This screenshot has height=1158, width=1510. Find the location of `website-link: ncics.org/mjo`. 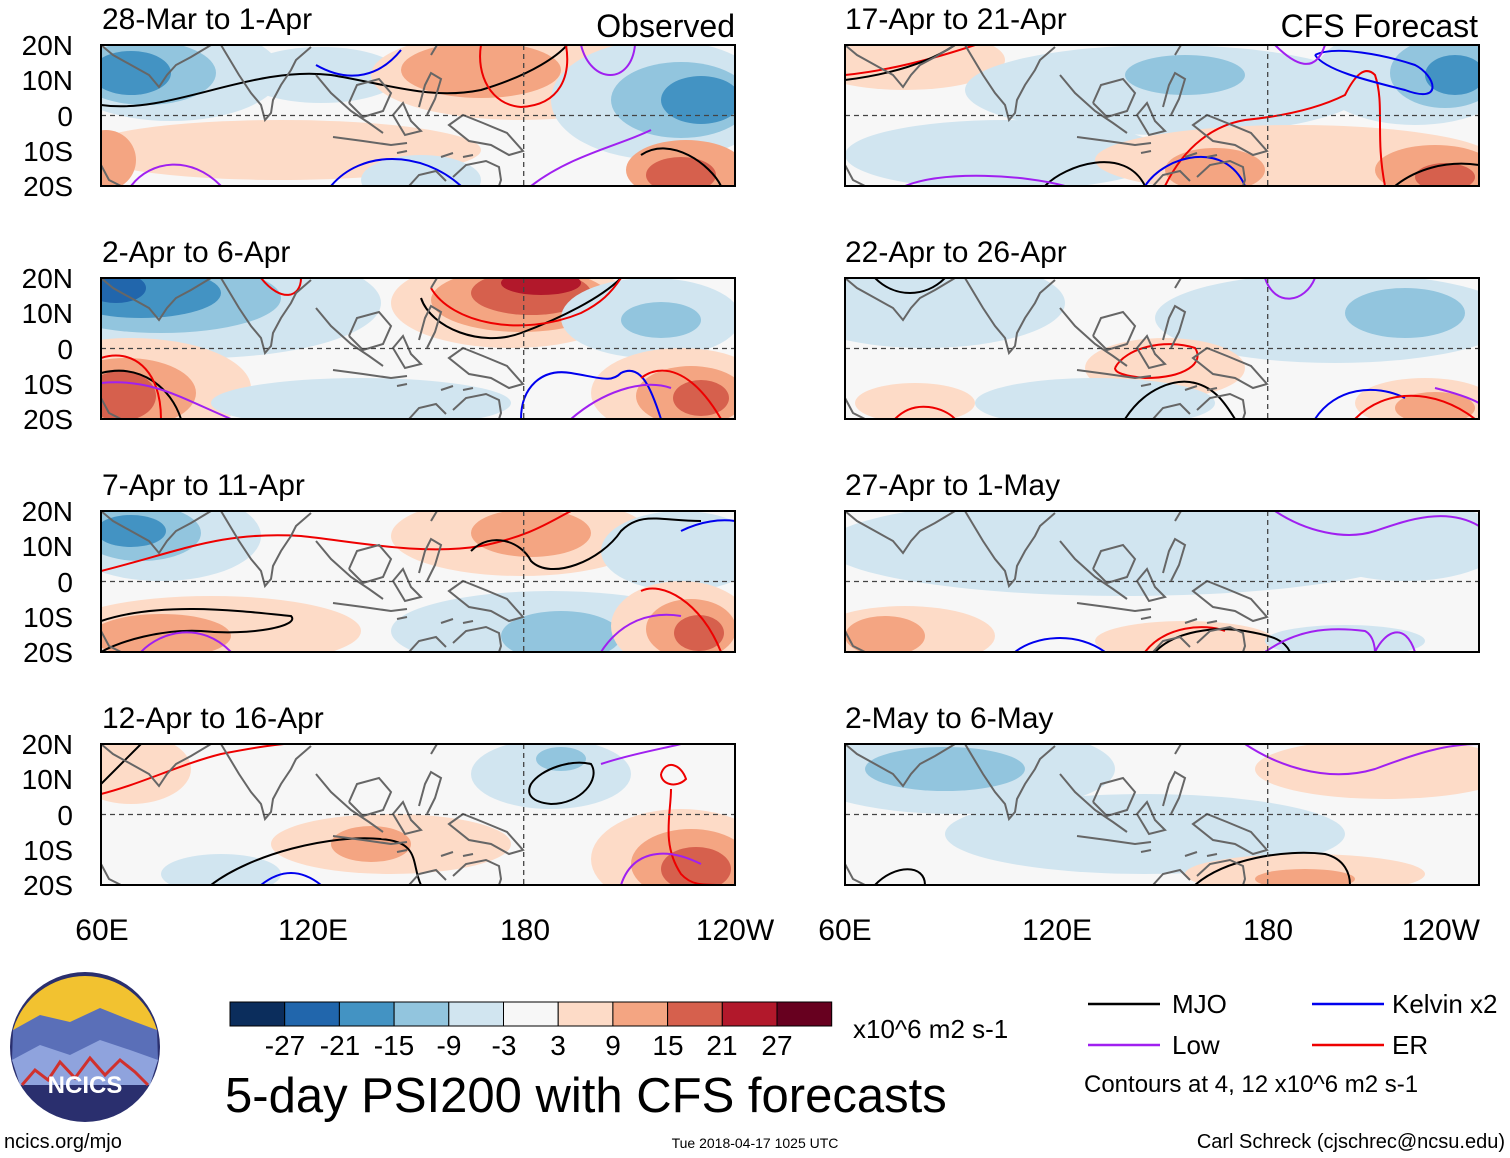

website-link: ncics.org/mjo is located at coordinates (63, 1142).